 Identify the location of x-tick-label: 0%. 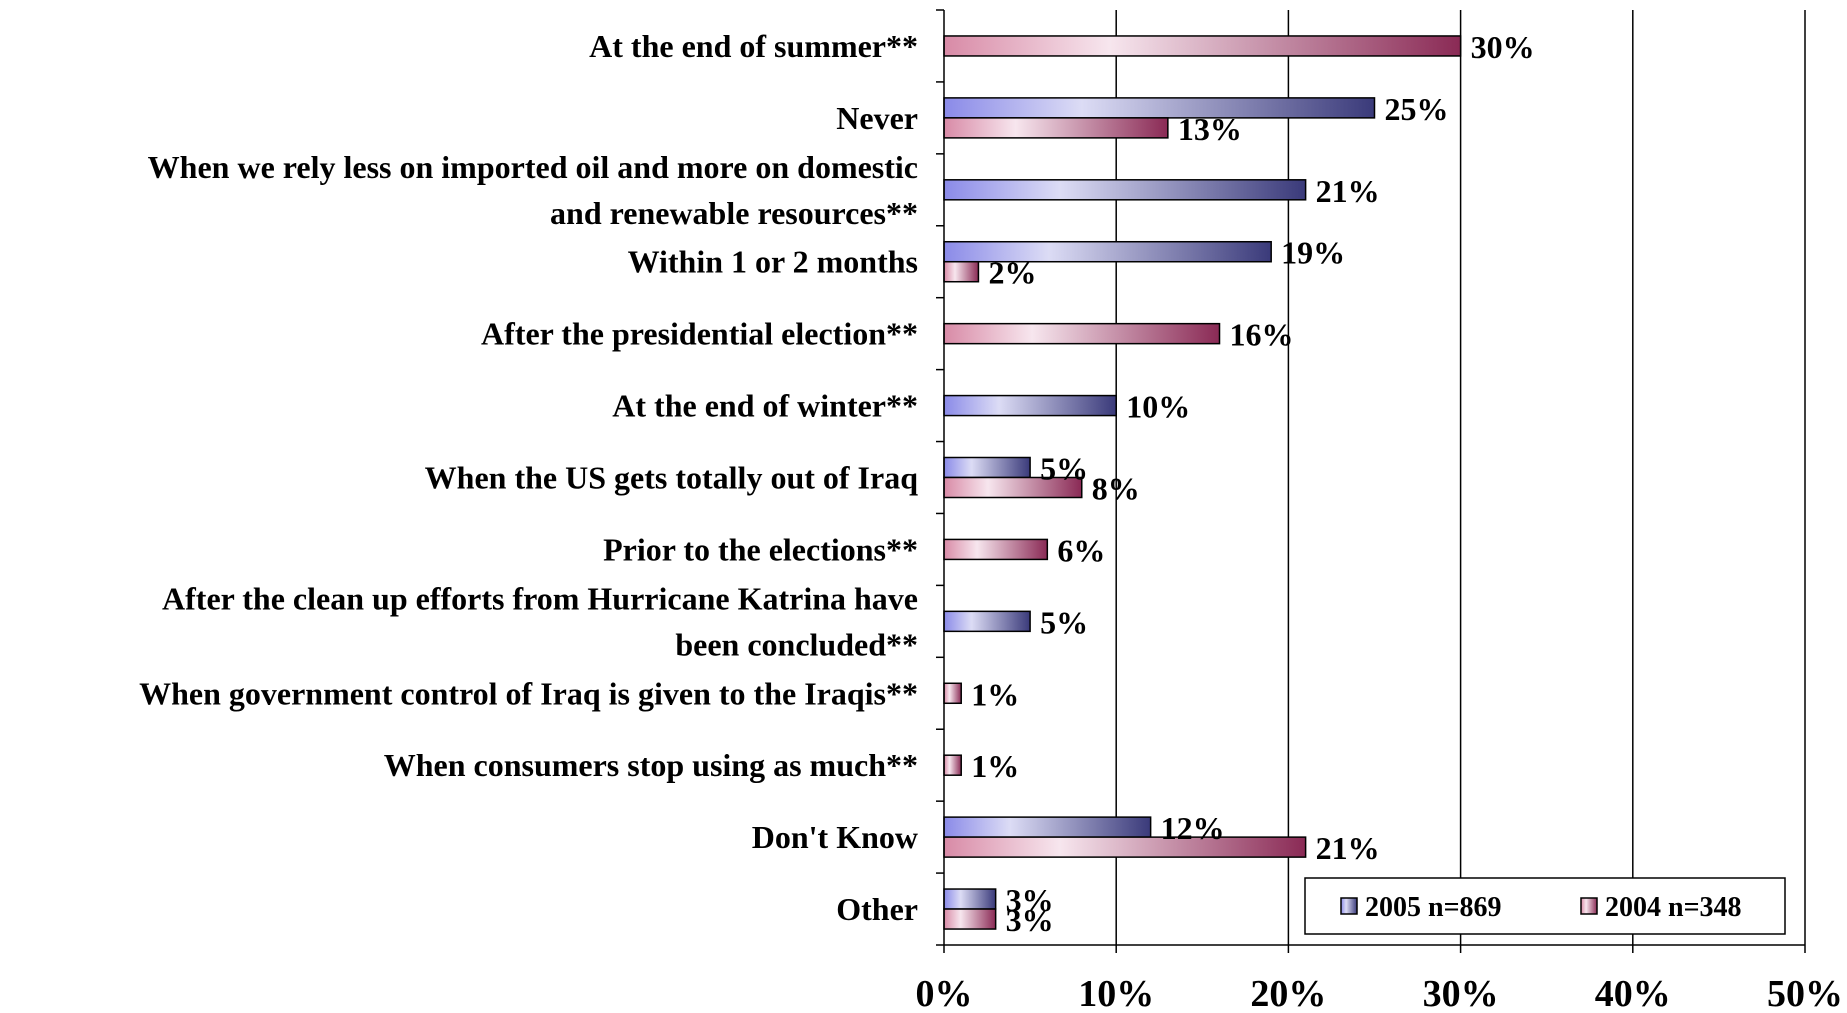
(944, 993).